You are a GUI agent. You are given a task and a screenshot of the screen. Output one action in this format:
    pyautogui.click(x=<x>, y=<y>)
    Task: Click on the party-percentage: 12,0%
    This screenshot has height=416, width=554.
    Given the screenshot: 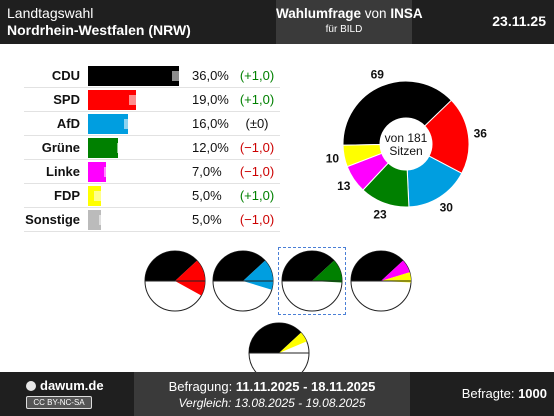 What is the action you would take?
    pyautogui.click(x=210, y=147)
    